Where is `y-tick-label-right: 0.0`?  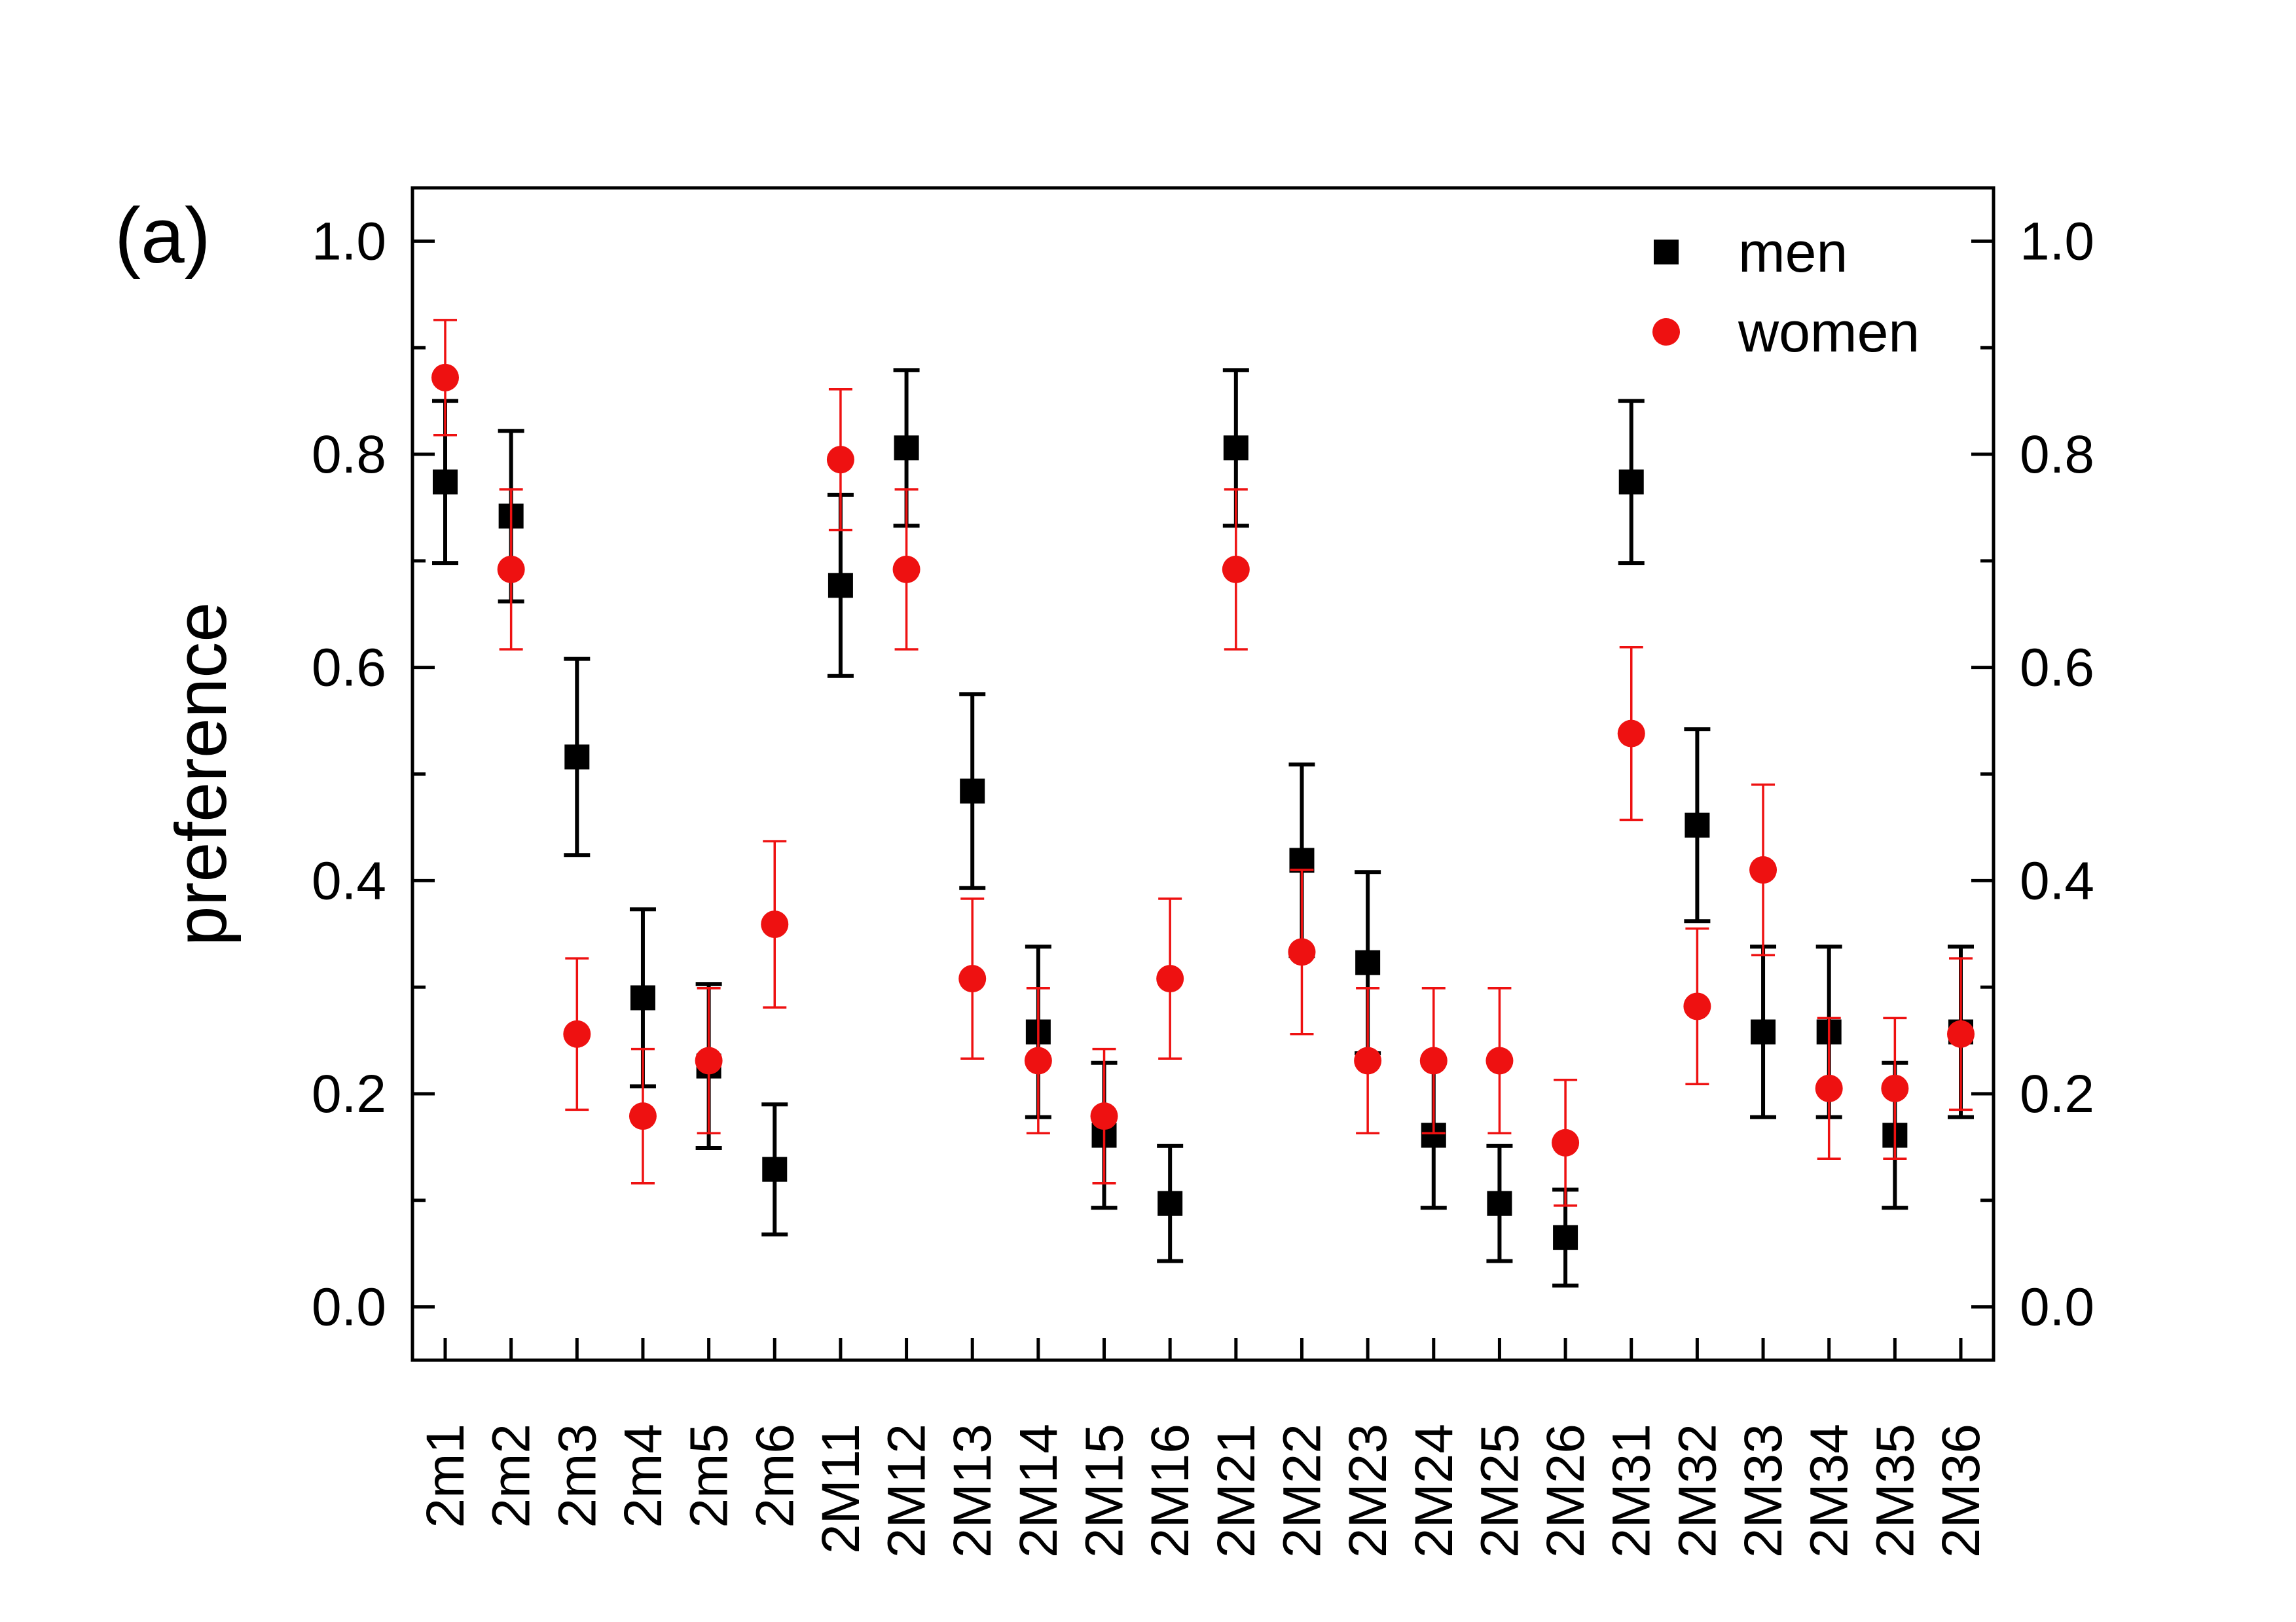
y-tick-label-right: 0.0 is located at coordinates (2057, 1307).